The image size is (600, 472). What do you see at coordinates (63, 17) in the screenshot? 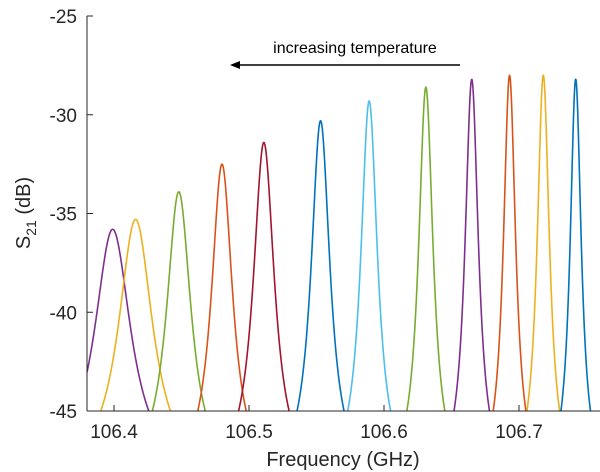
I see `y-tick-label: -25` at bounding box center [63, 17].